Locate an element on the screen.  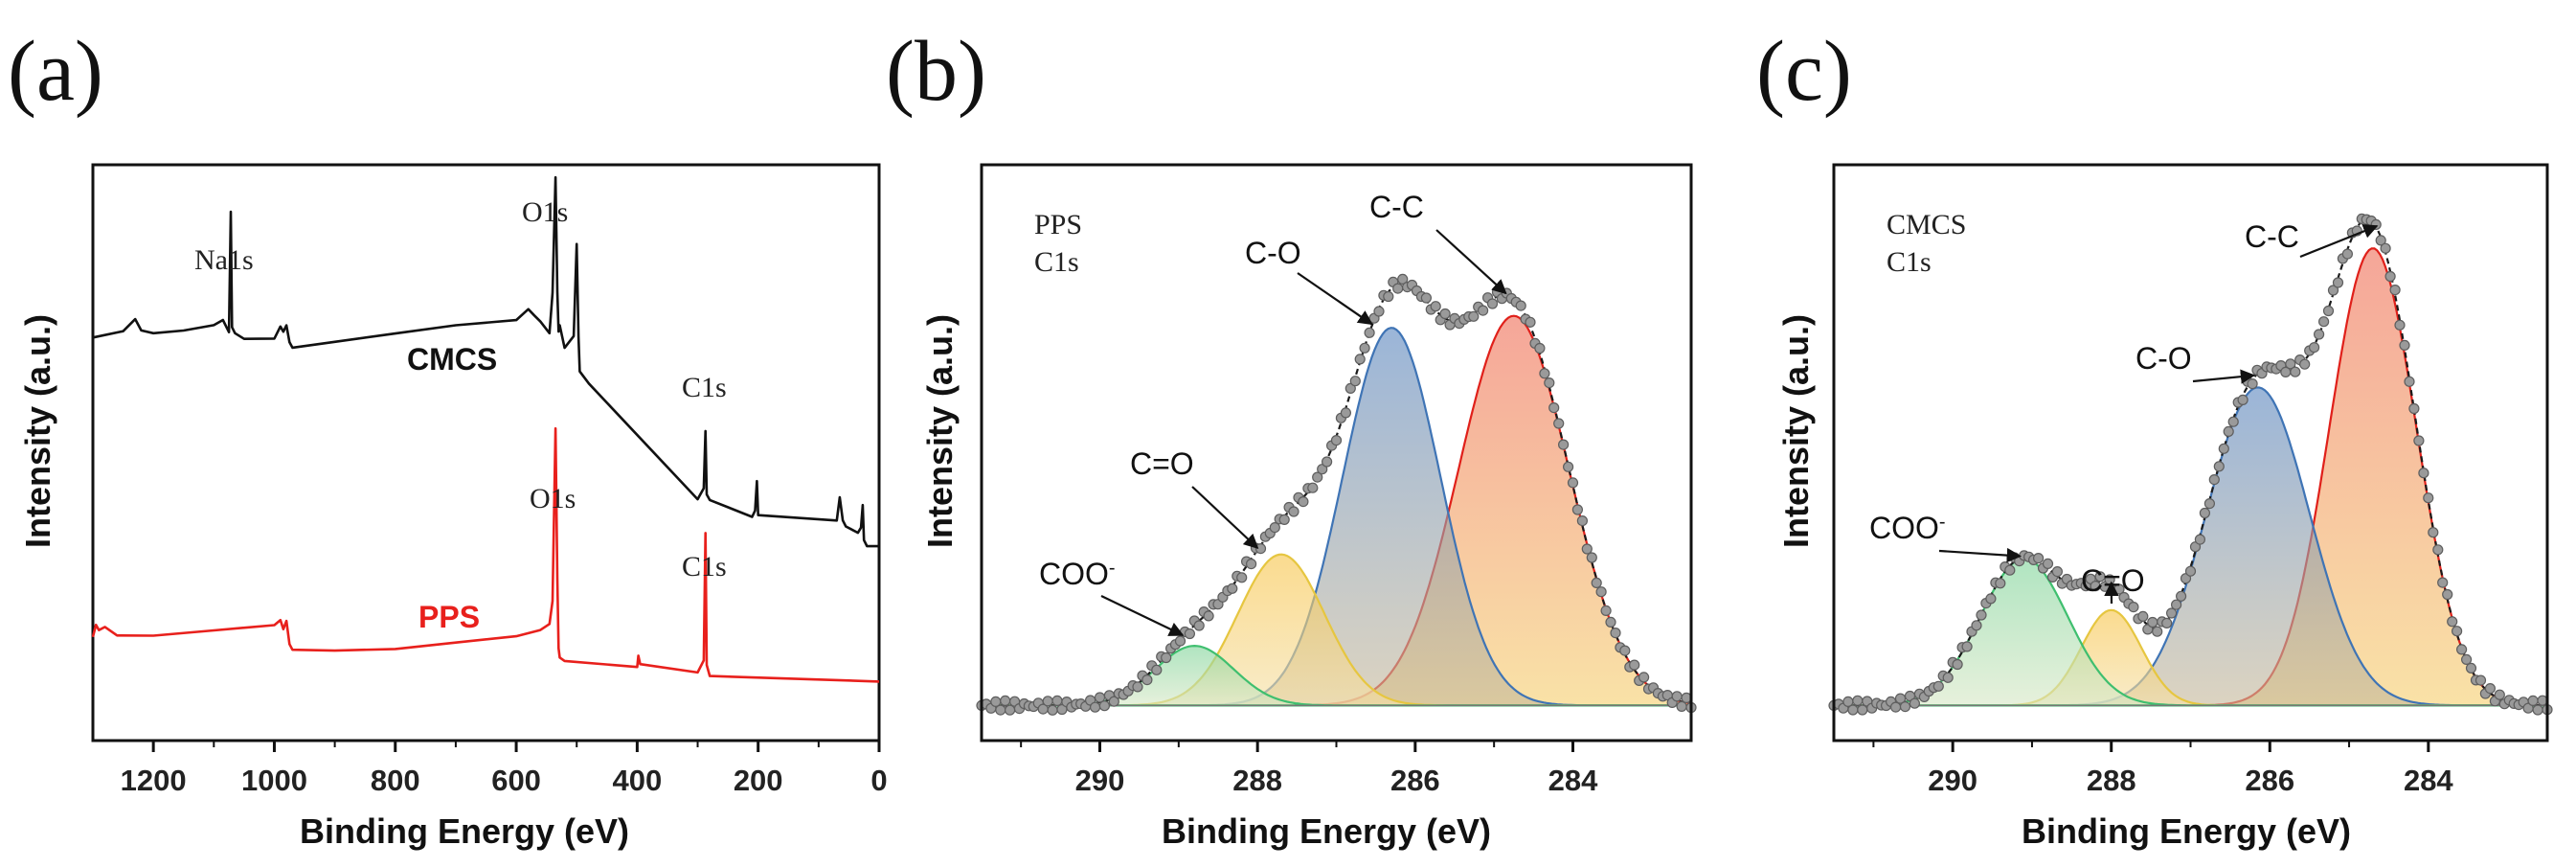
panel-a-xtick-label: 200 is located at coordinates (758, 781).